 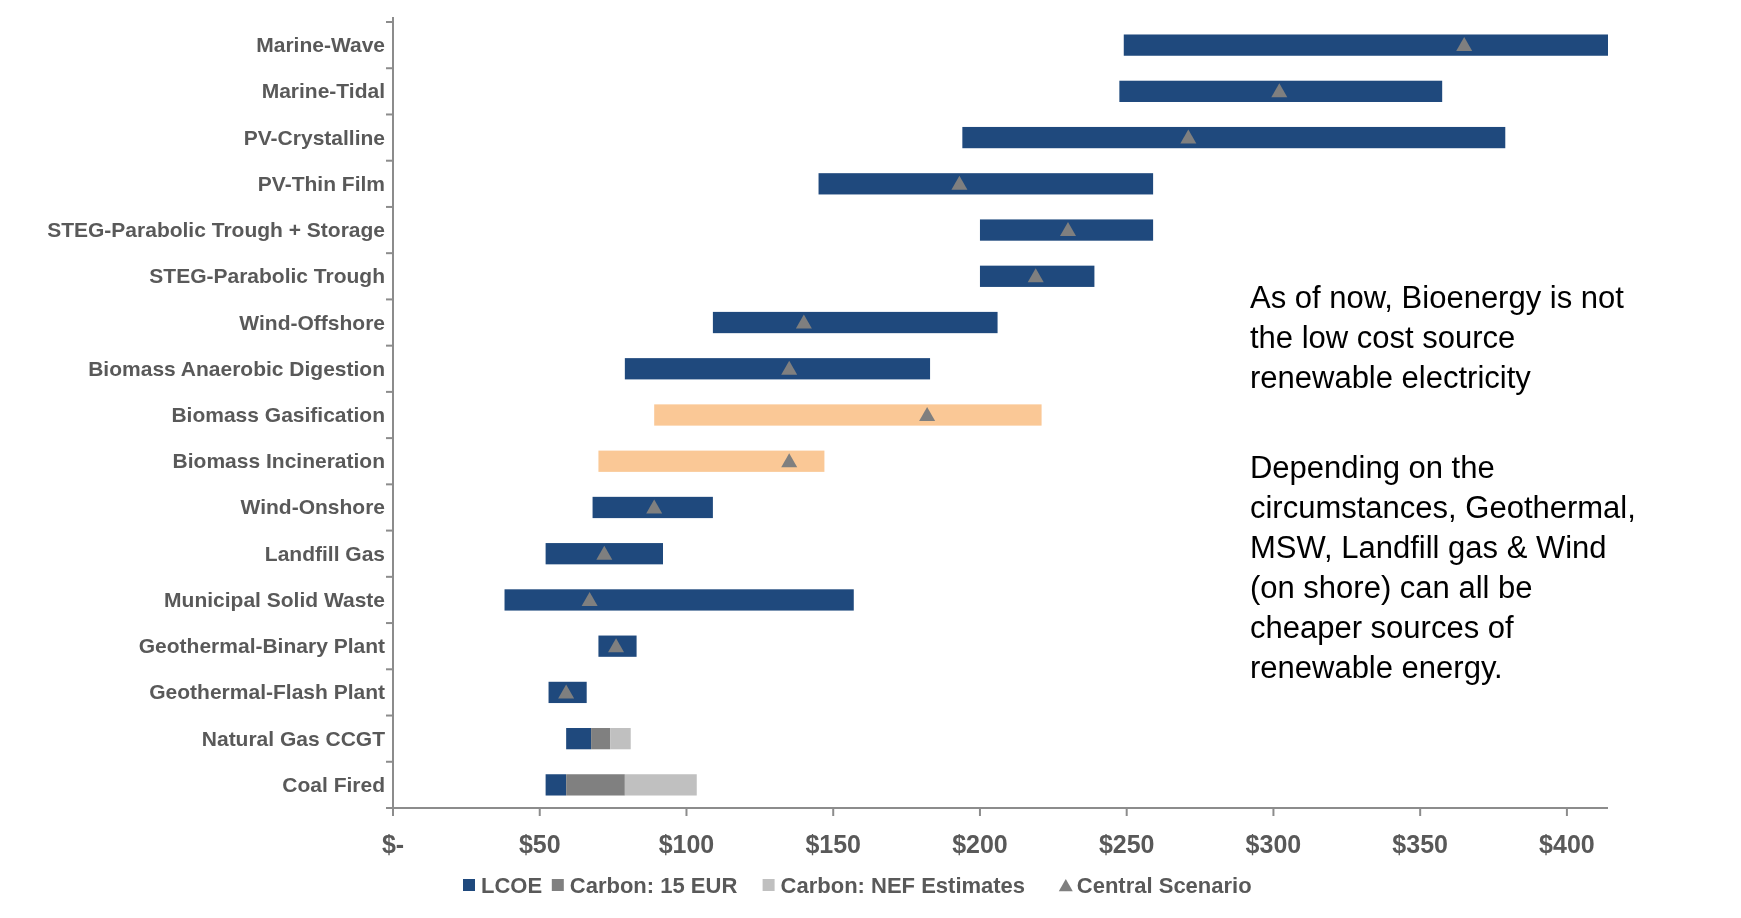 I want to click on y-tick-label: PV-Crystalline, so click(x=314, y=137).